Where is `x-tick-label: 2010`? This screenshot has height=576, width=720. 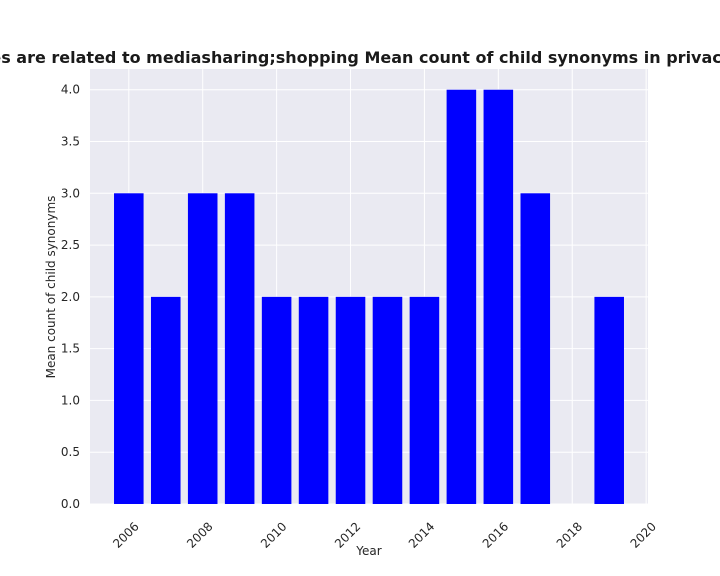
x-tick-label: 2010 is located at coordinates (273, 534).